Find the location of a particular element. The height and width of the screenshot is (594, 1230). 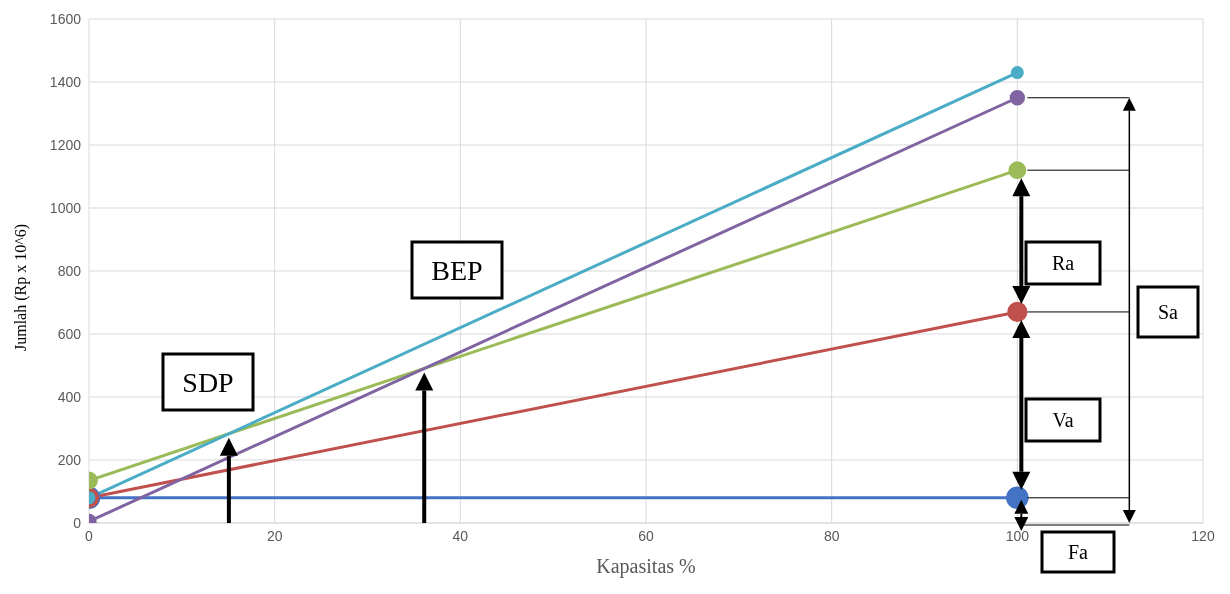

text: Fa is located at coordinates (1078, 552).